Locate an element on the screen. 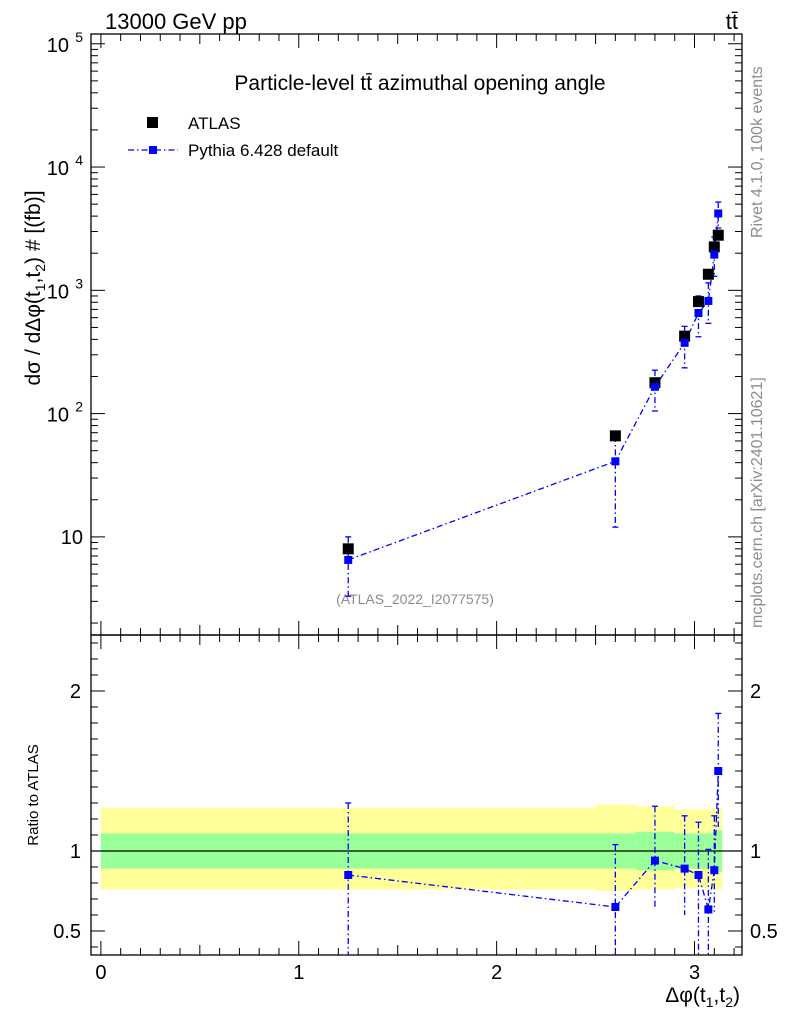 The image size is (786, 1024). main-y-axis-label: dσ / dΔφ(t1,t2) # [(fb)] is located at coordinates (35, 287).